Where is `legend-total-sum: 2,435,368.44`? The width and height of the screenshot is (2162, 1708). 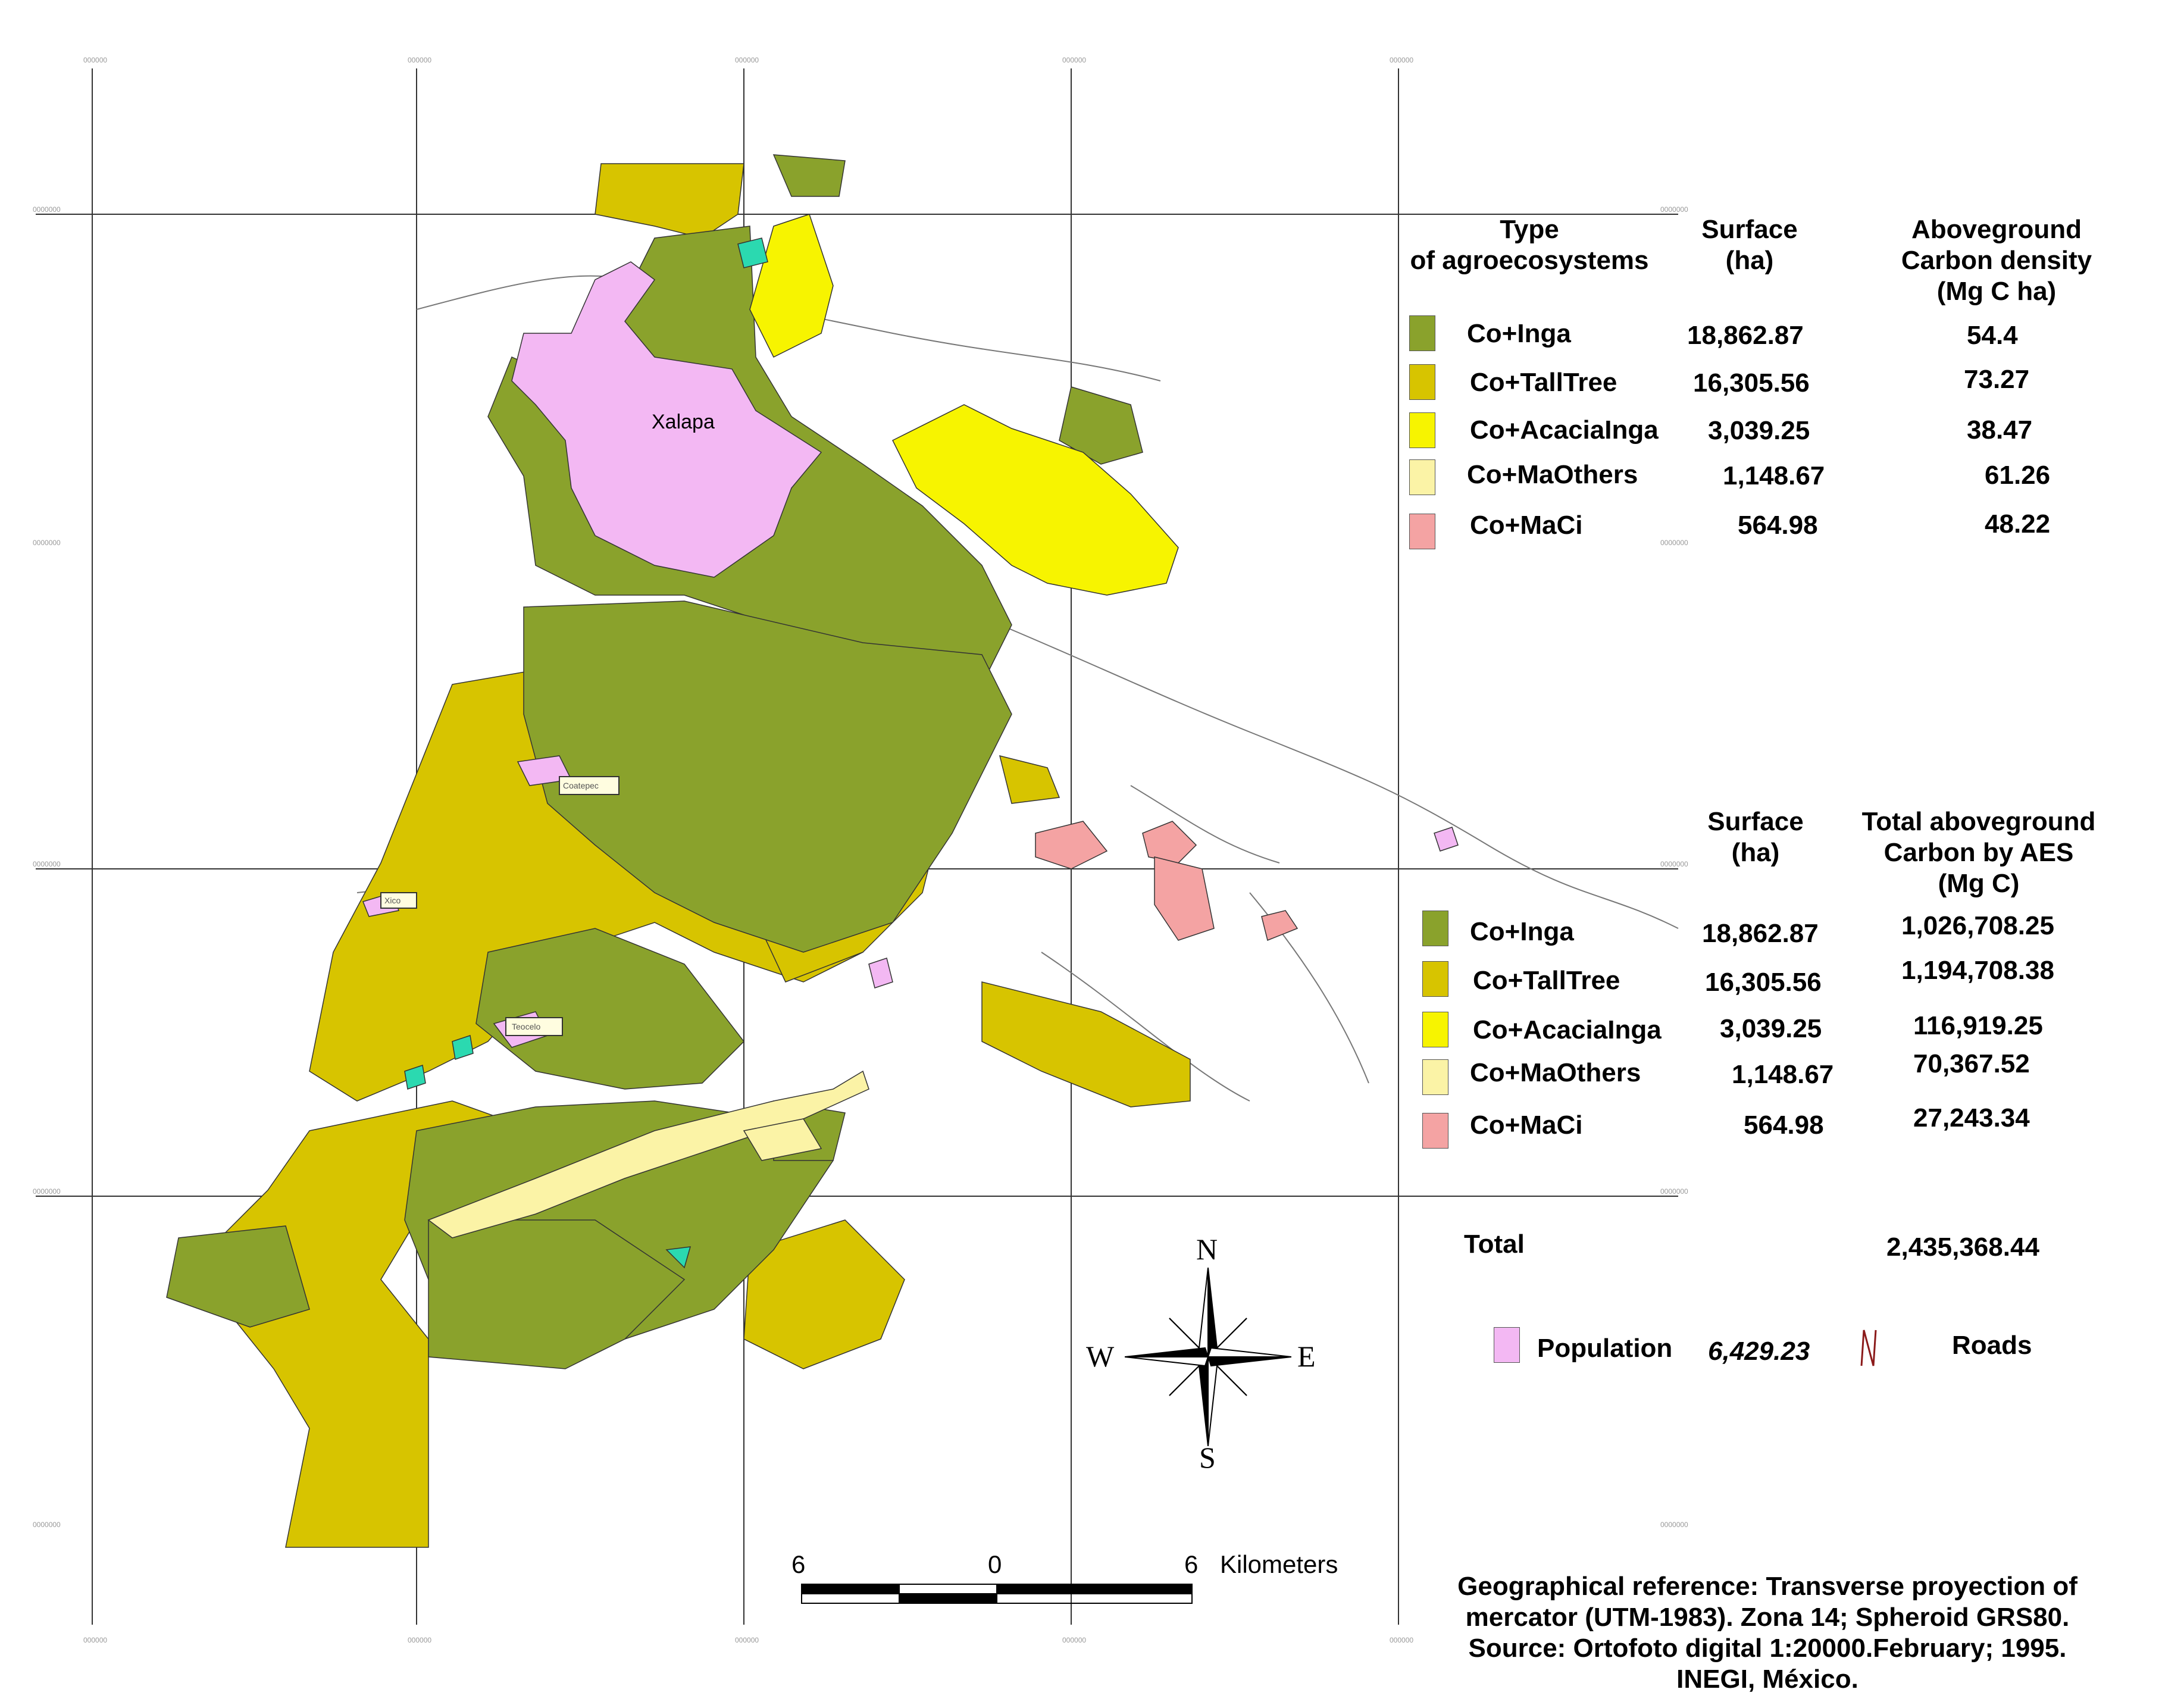
legend-total-sum: 2,435,368.44 is located at coordinates (1962, 1247).